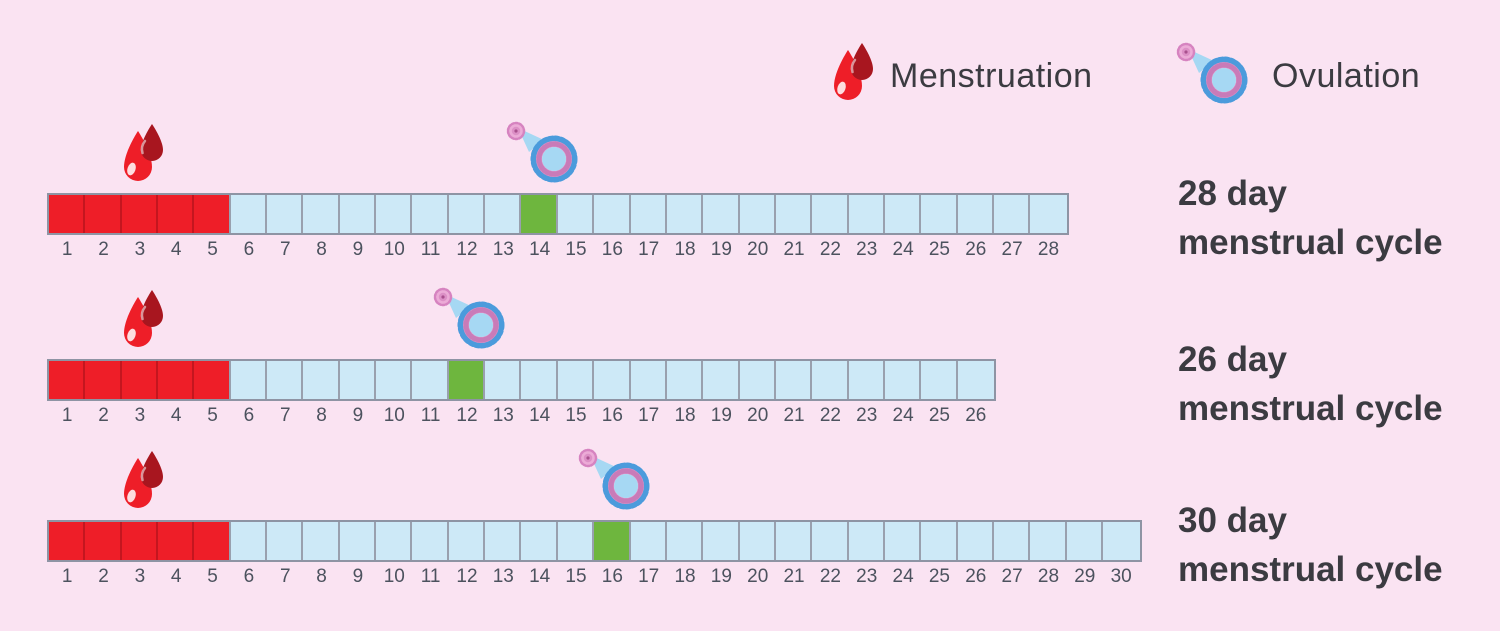  I want to click on day-number: 4, so click(176, 415).